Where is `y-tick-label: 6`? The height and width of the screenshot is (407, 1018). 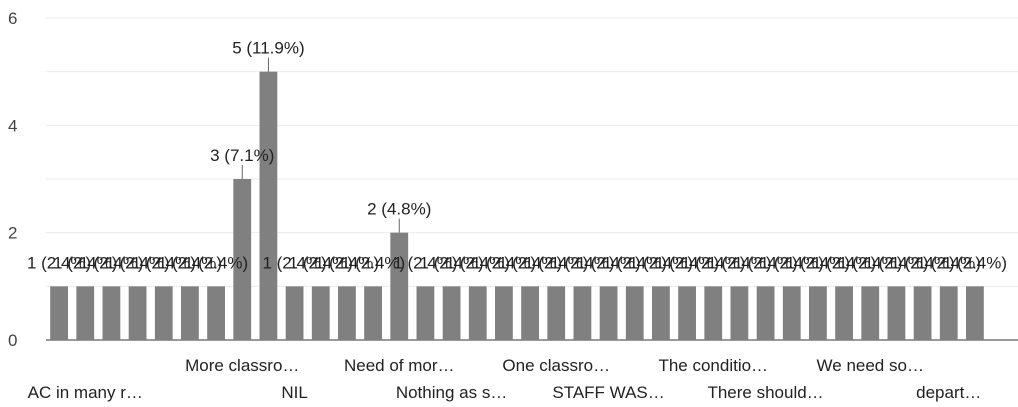
y-tick-label: 6 is located at coordinates (12, 18).